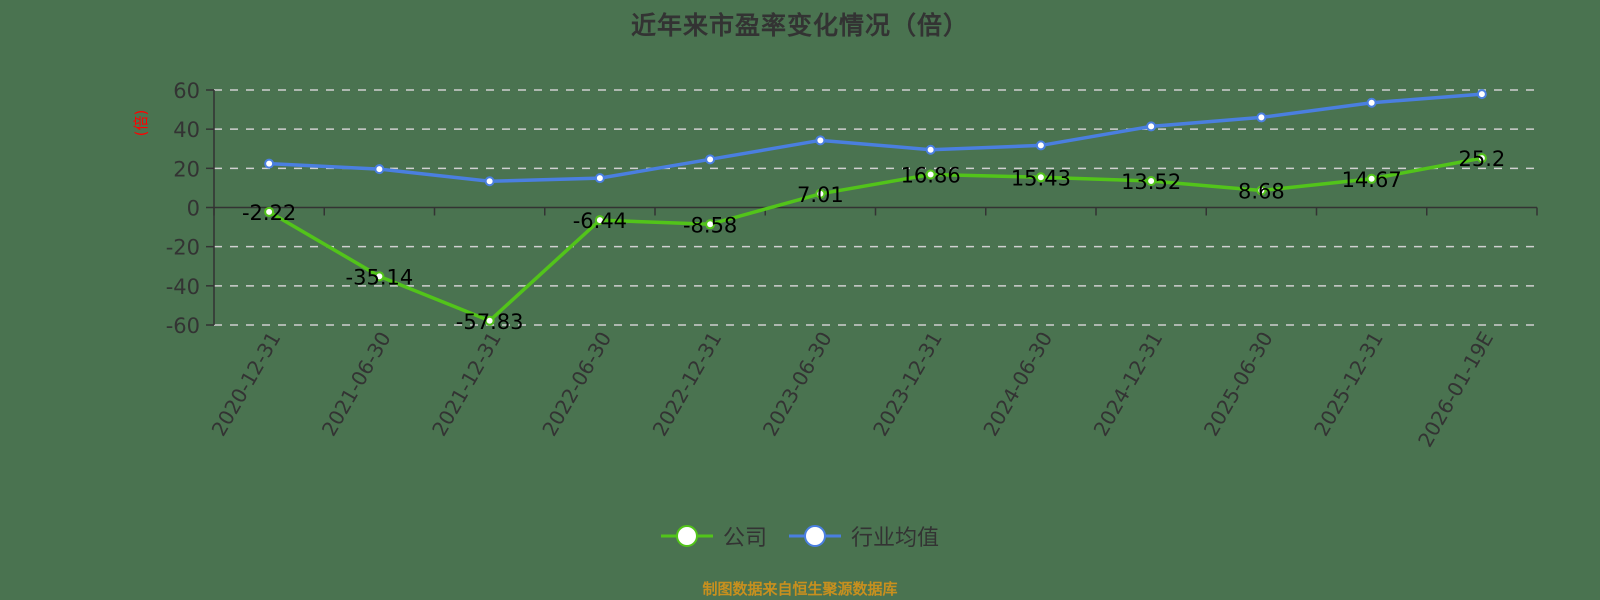 Image resolution: width=1600 pixels, height=600 pixels. I want to click on data-label: 15.43, so click(1041, 178).